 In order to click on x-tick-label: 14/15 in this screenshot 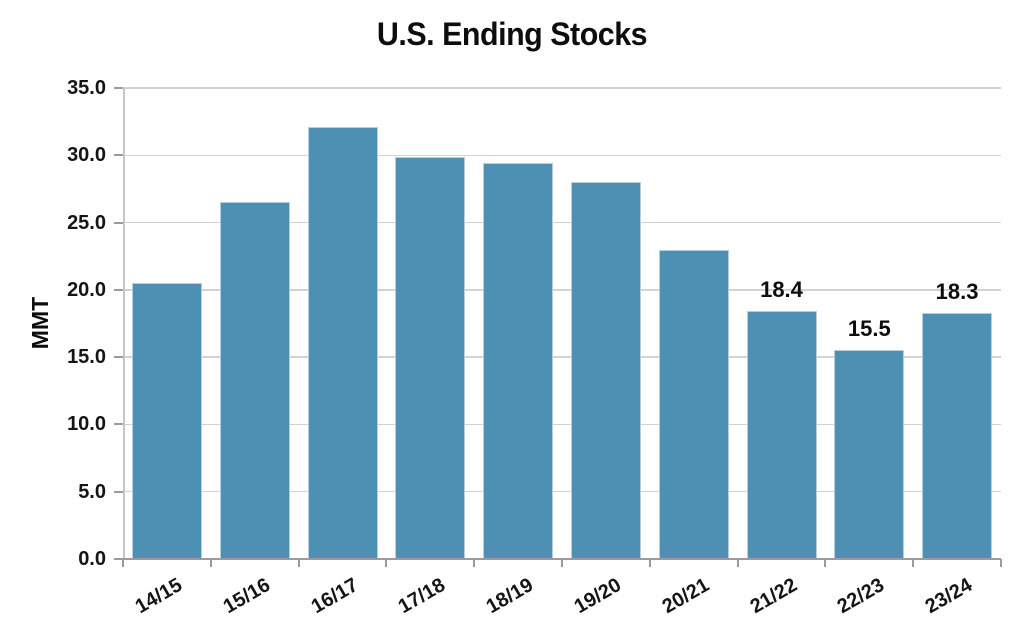, I will do `click(158, 596)`.